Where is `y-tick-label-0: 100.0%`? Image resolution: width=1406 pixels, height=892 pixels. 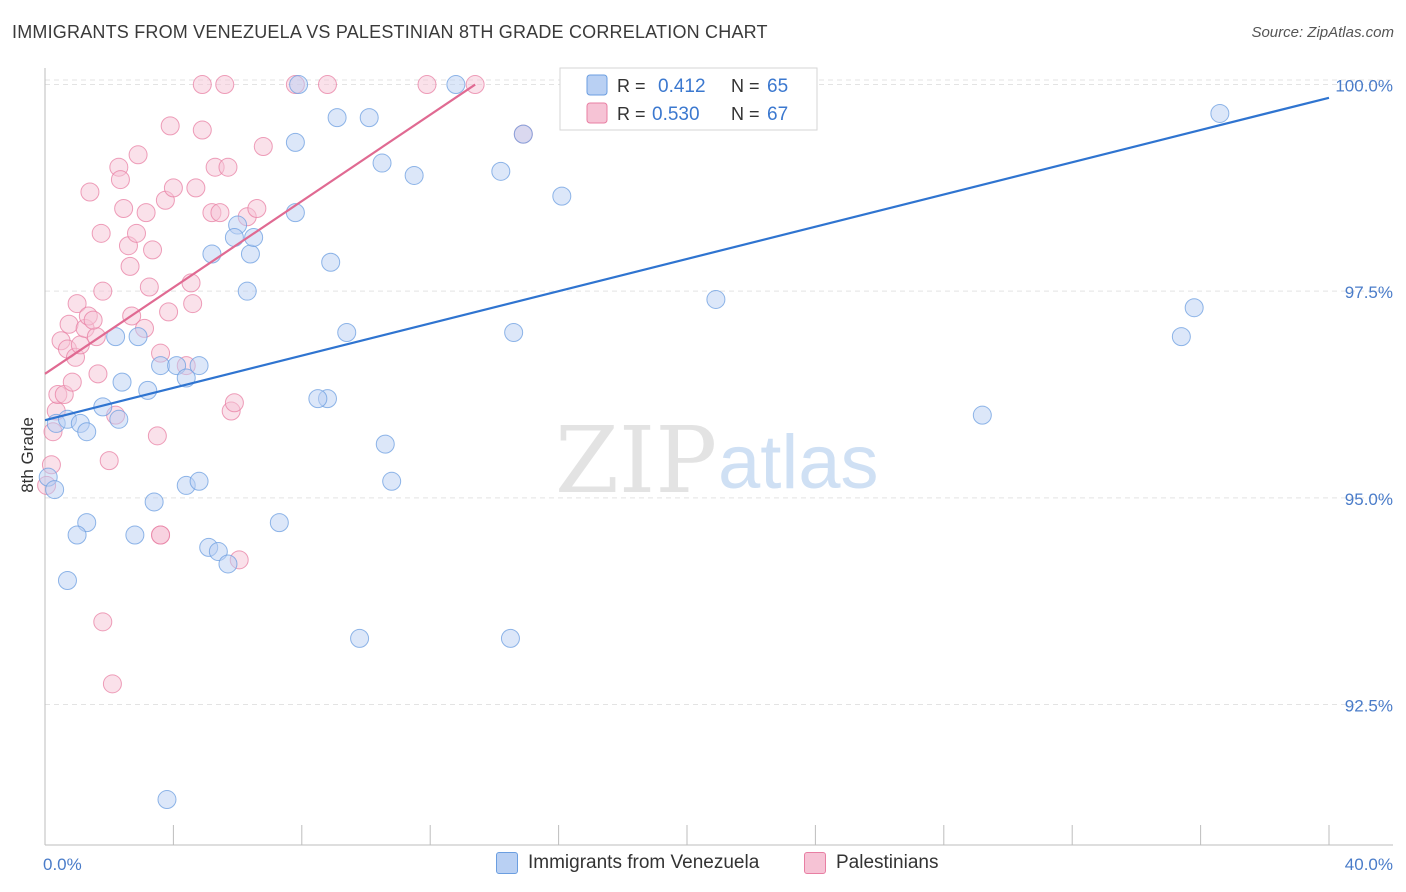 y-tick-label-0: 100.0% is located at coordinates (1364, 86).